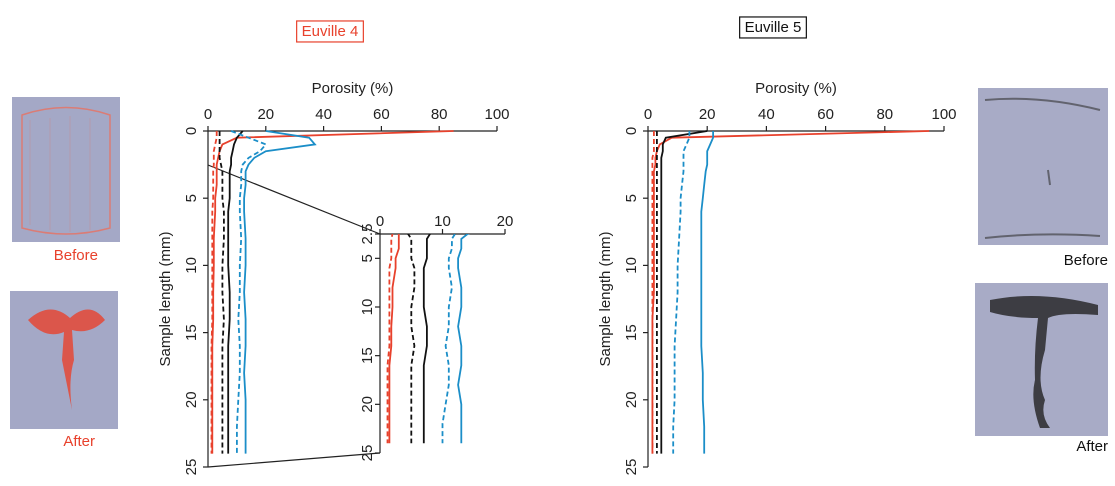  I want to click on chart-title: Euville 4, so click(330, 31).